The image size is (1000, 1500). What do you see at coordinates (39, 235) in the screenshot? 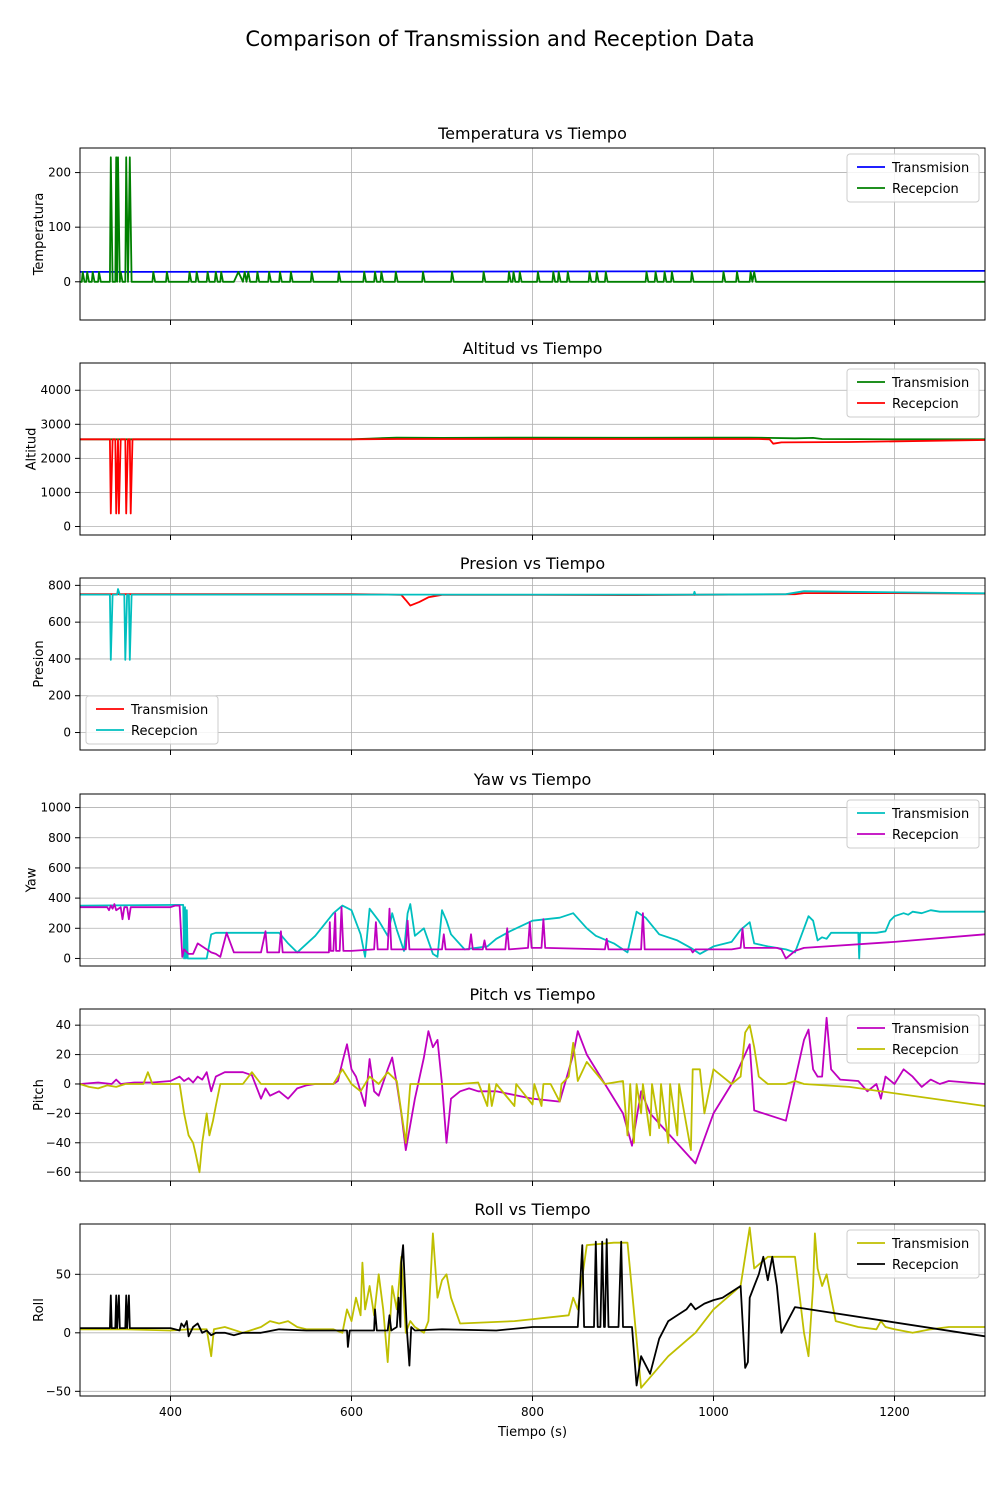
I see `y-axis-label: Temperatura` at bounding box center [39, 235].